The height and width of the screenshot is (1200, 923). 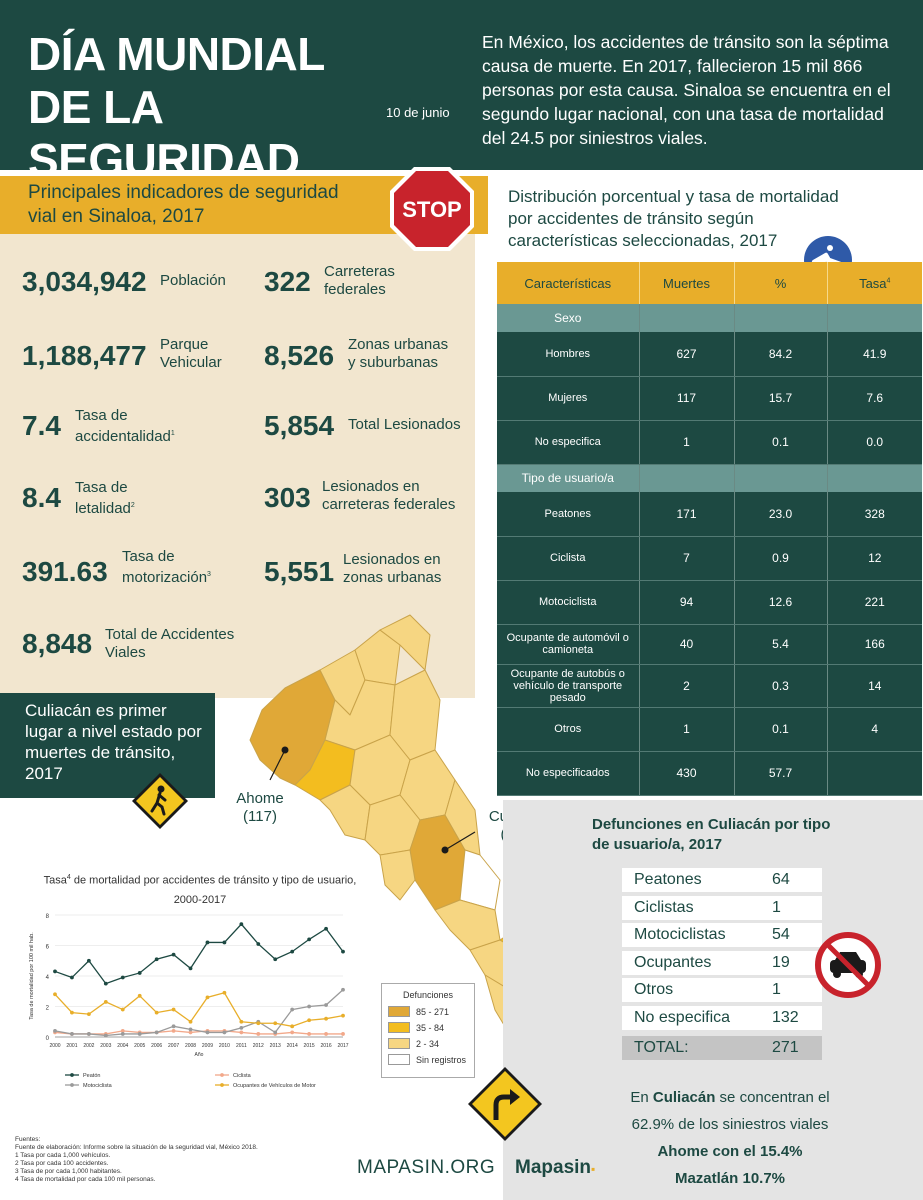 I want to click on stat-value-motorizacion: 391.63, so click(x=65, y=571).